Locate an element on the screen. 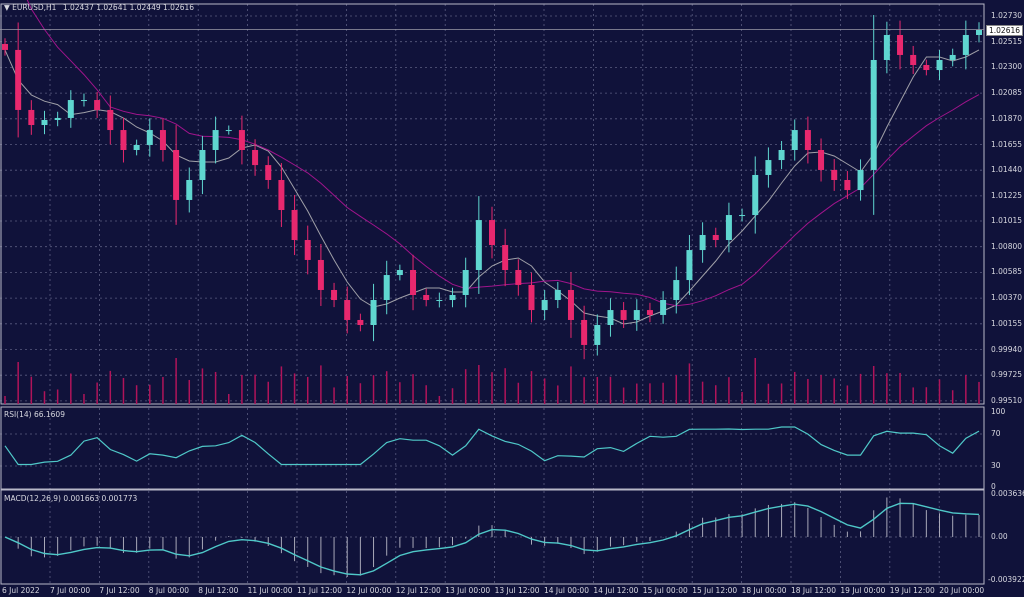 The width and height of the screenshot is (1024, 597). price-tick: 1.01655 is located at coordinates (1007, 144).